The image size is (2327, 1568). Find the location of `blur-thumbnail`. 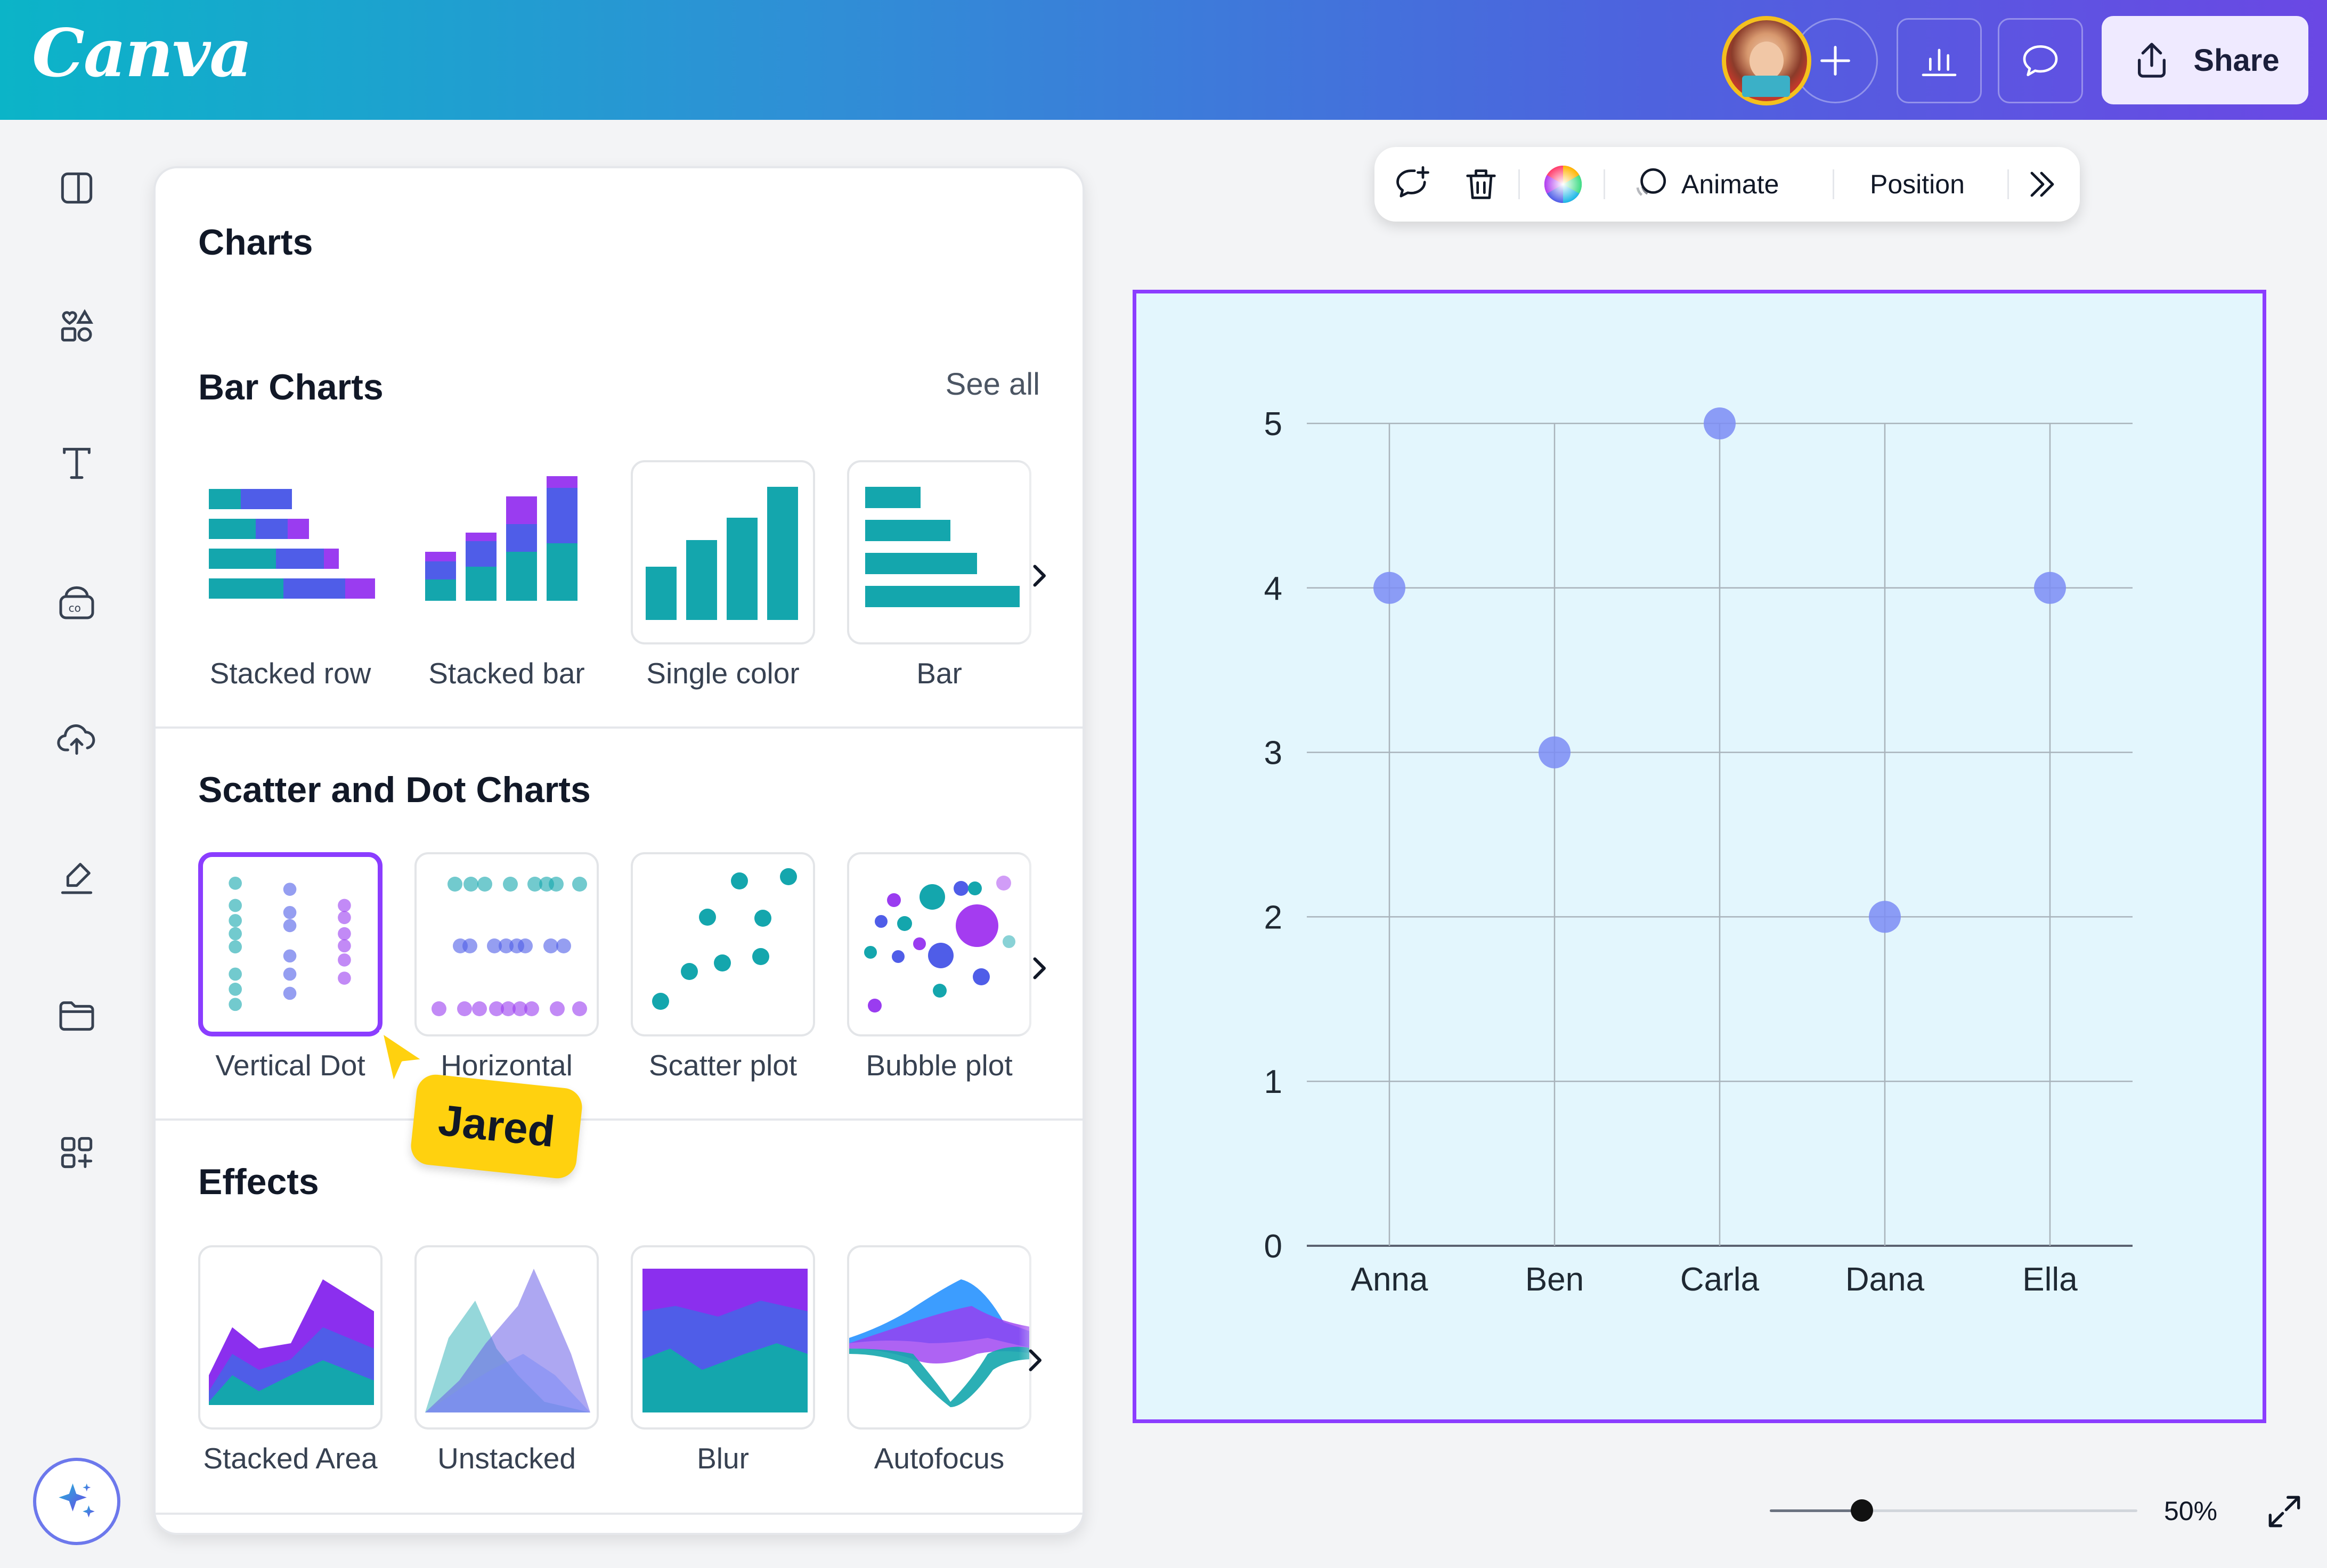

blur-thumbnail is located at coordinates (723, 1338).